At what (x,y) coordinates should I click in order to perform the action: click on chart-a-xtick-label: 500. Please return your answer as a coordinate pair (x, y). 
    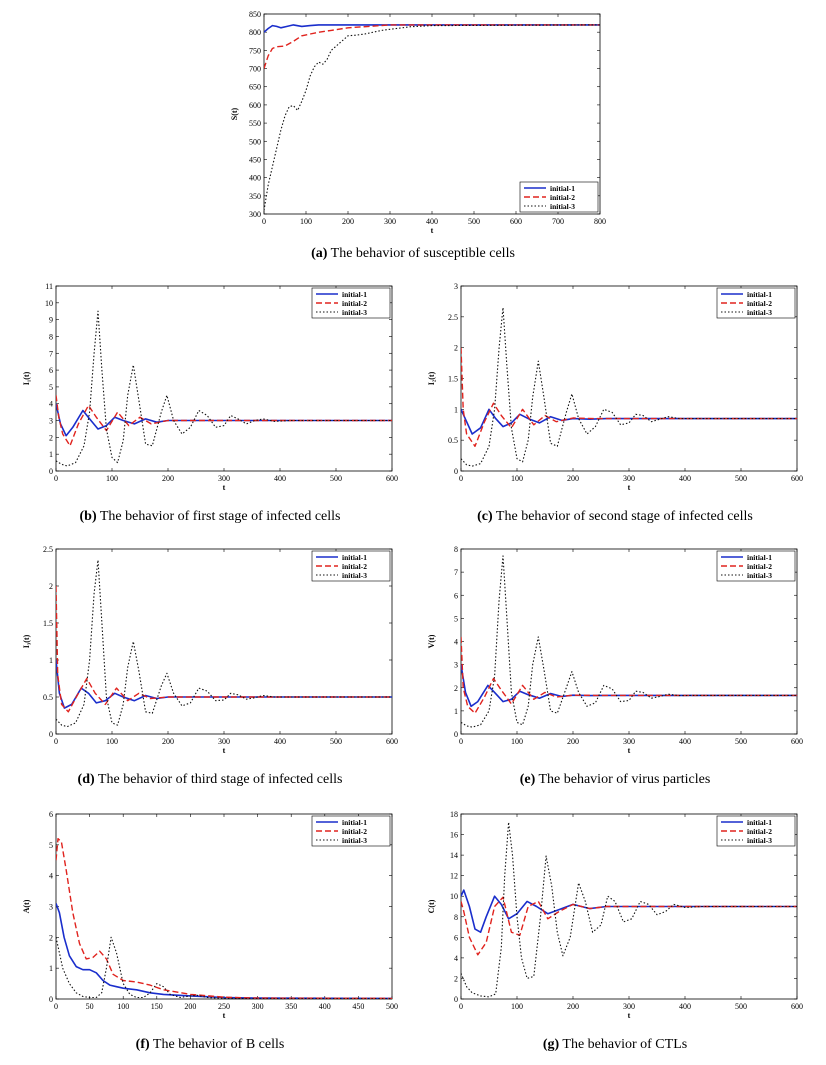
    Looking at the image, I should click on (474, 221).